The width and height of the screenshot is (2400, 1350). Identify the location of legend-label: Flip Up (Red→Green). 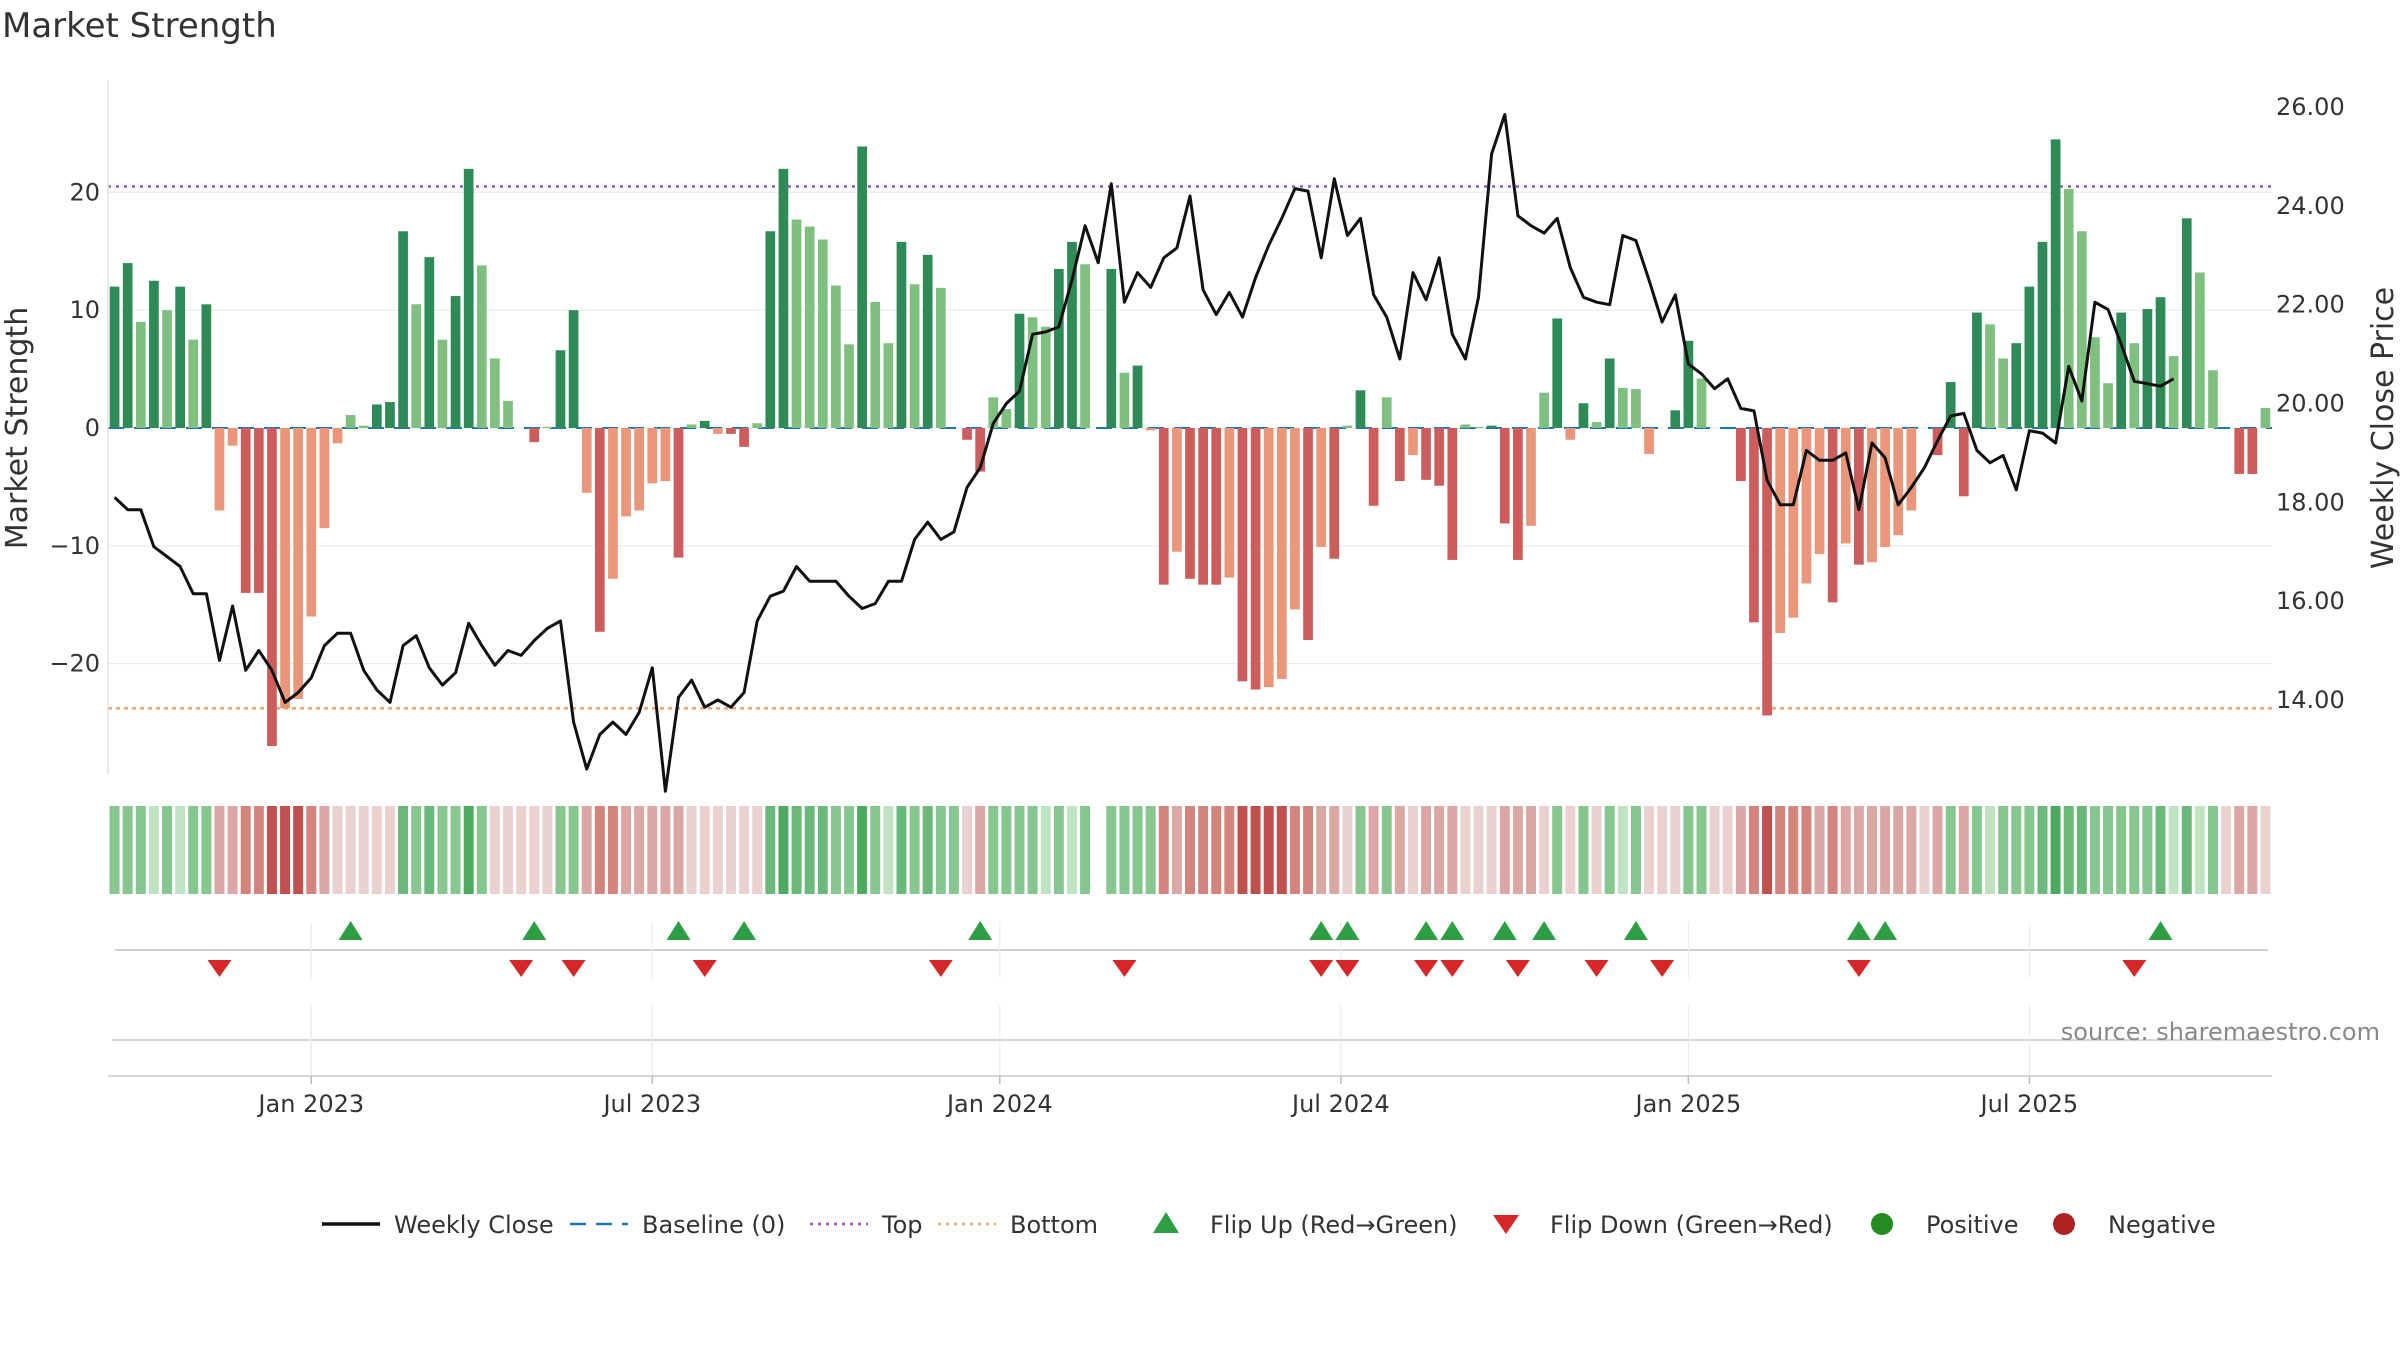
(1334, 1225).